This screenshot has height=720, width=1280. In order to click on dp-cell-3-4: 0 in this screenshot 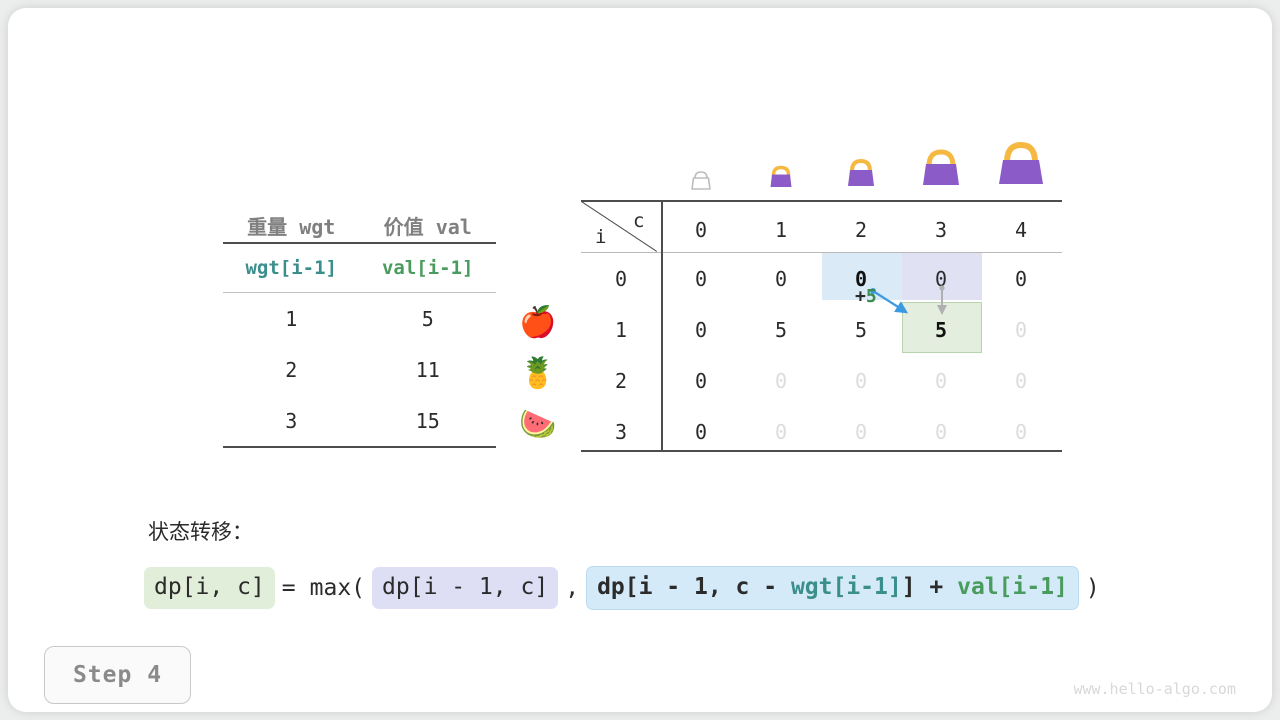, I will do `click(1021, 432)`.